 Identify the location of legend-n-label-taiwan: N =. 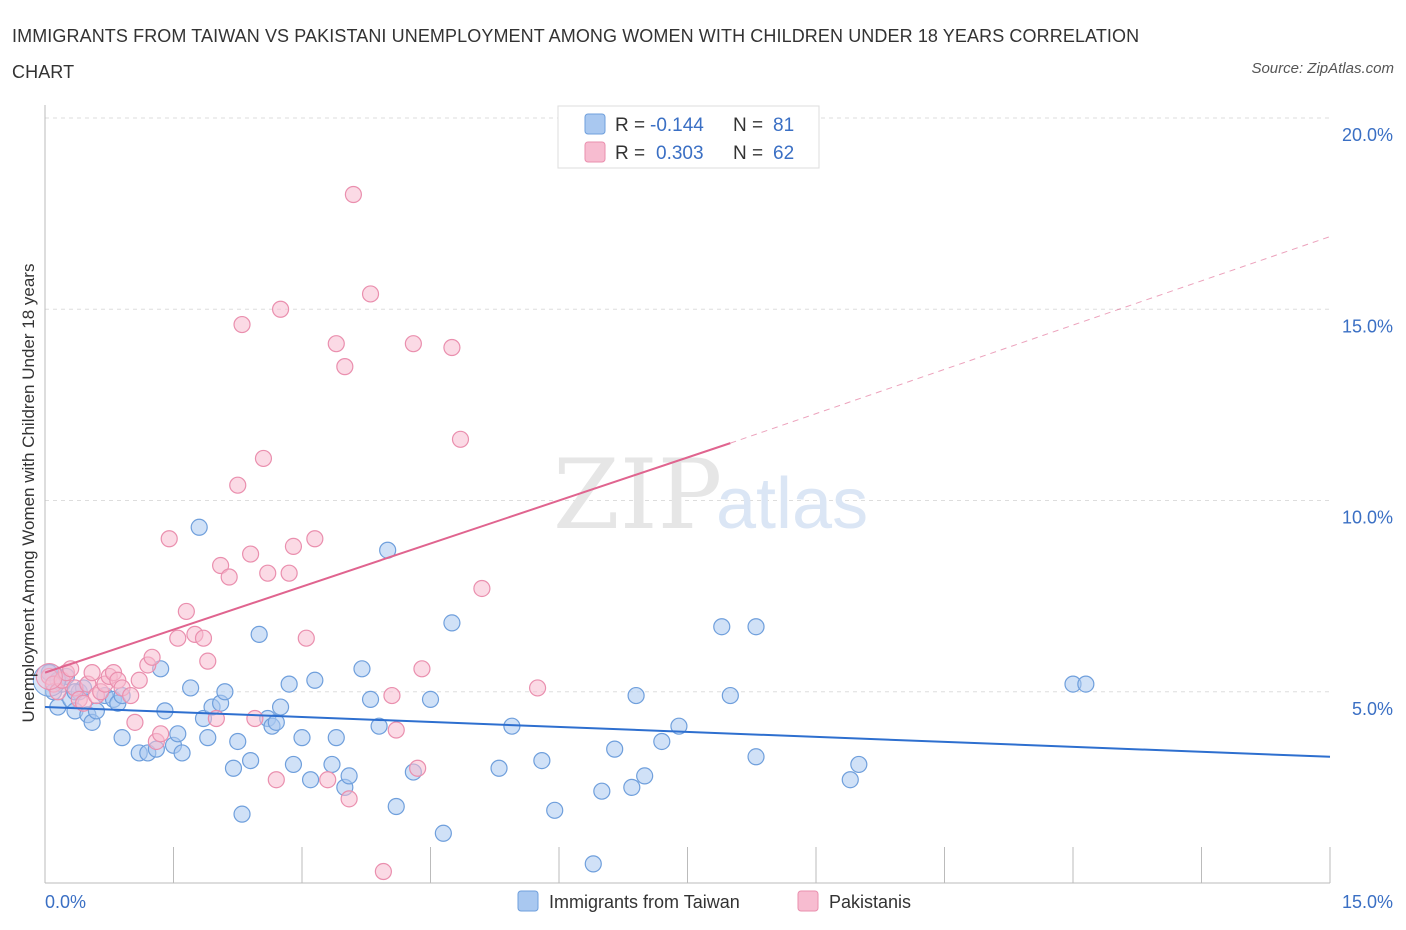
(748, 125).